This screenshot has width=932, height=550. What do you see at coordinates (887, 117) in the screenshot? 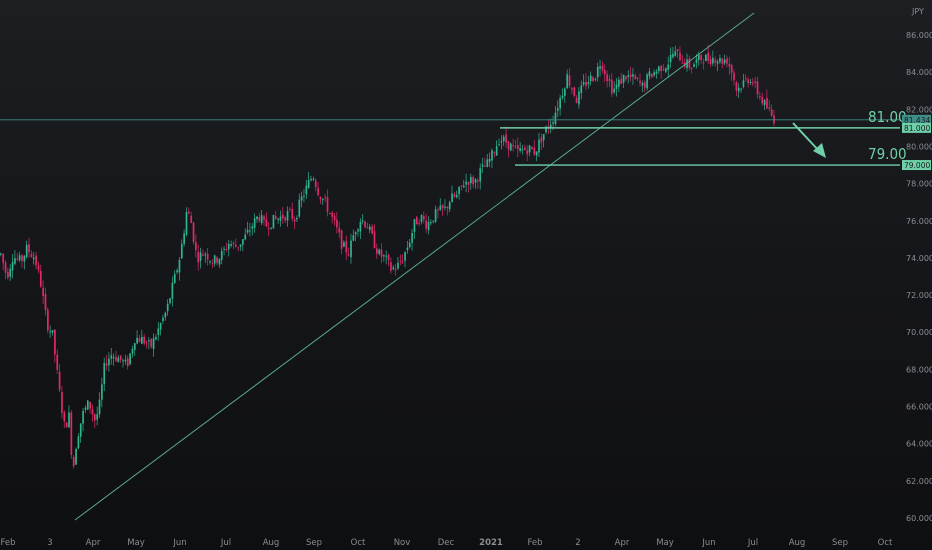
I see `level-81-label: 81.00` at bounding box center [887, 117].